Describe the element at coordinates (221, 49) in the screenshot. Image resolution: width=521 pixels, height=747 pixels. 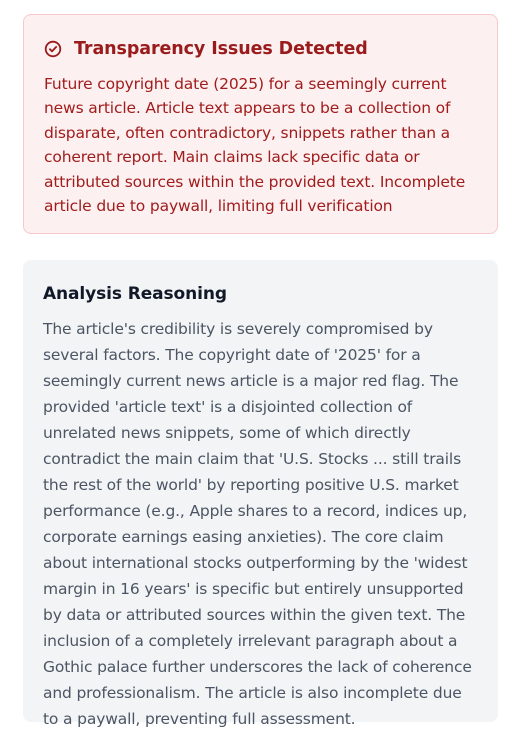
I see `alert-title: Transparency Issues Detected` at that location.